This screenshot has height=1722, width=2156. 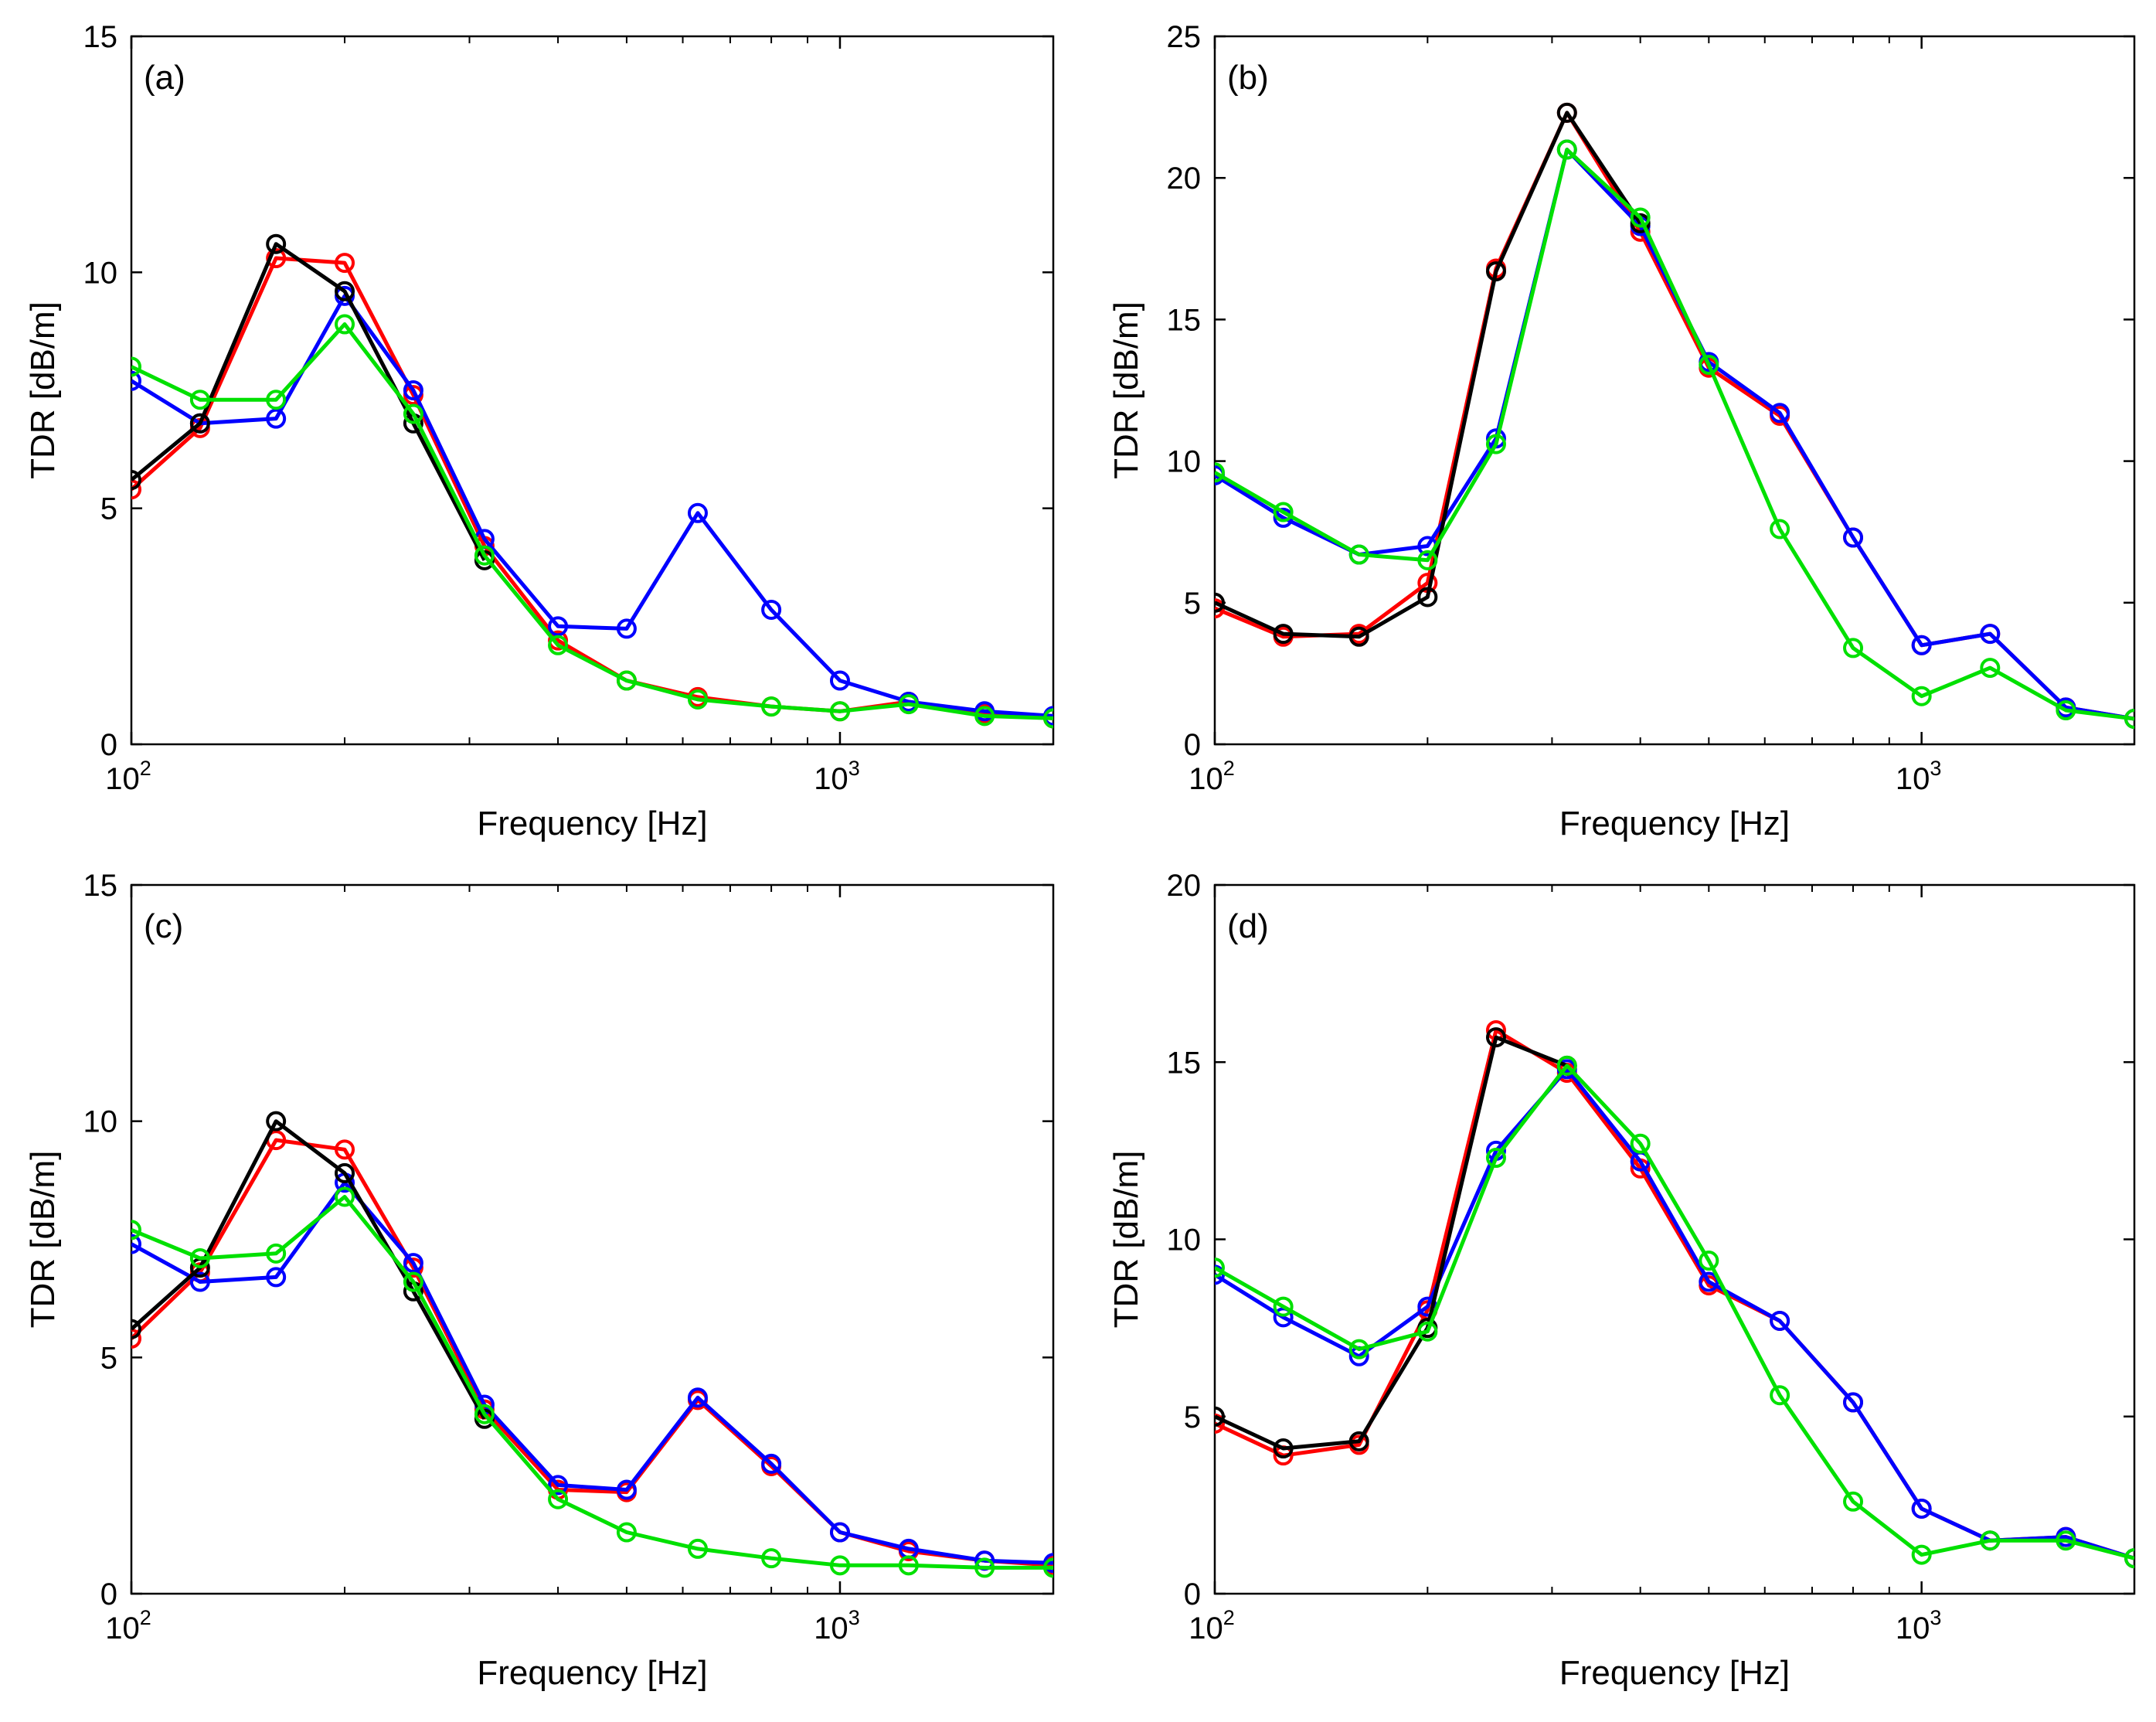 What do you see at coordinates (1248, 78) in the screenshot?
I see `panel-label: (b)` at bounding box center [1248, 78].